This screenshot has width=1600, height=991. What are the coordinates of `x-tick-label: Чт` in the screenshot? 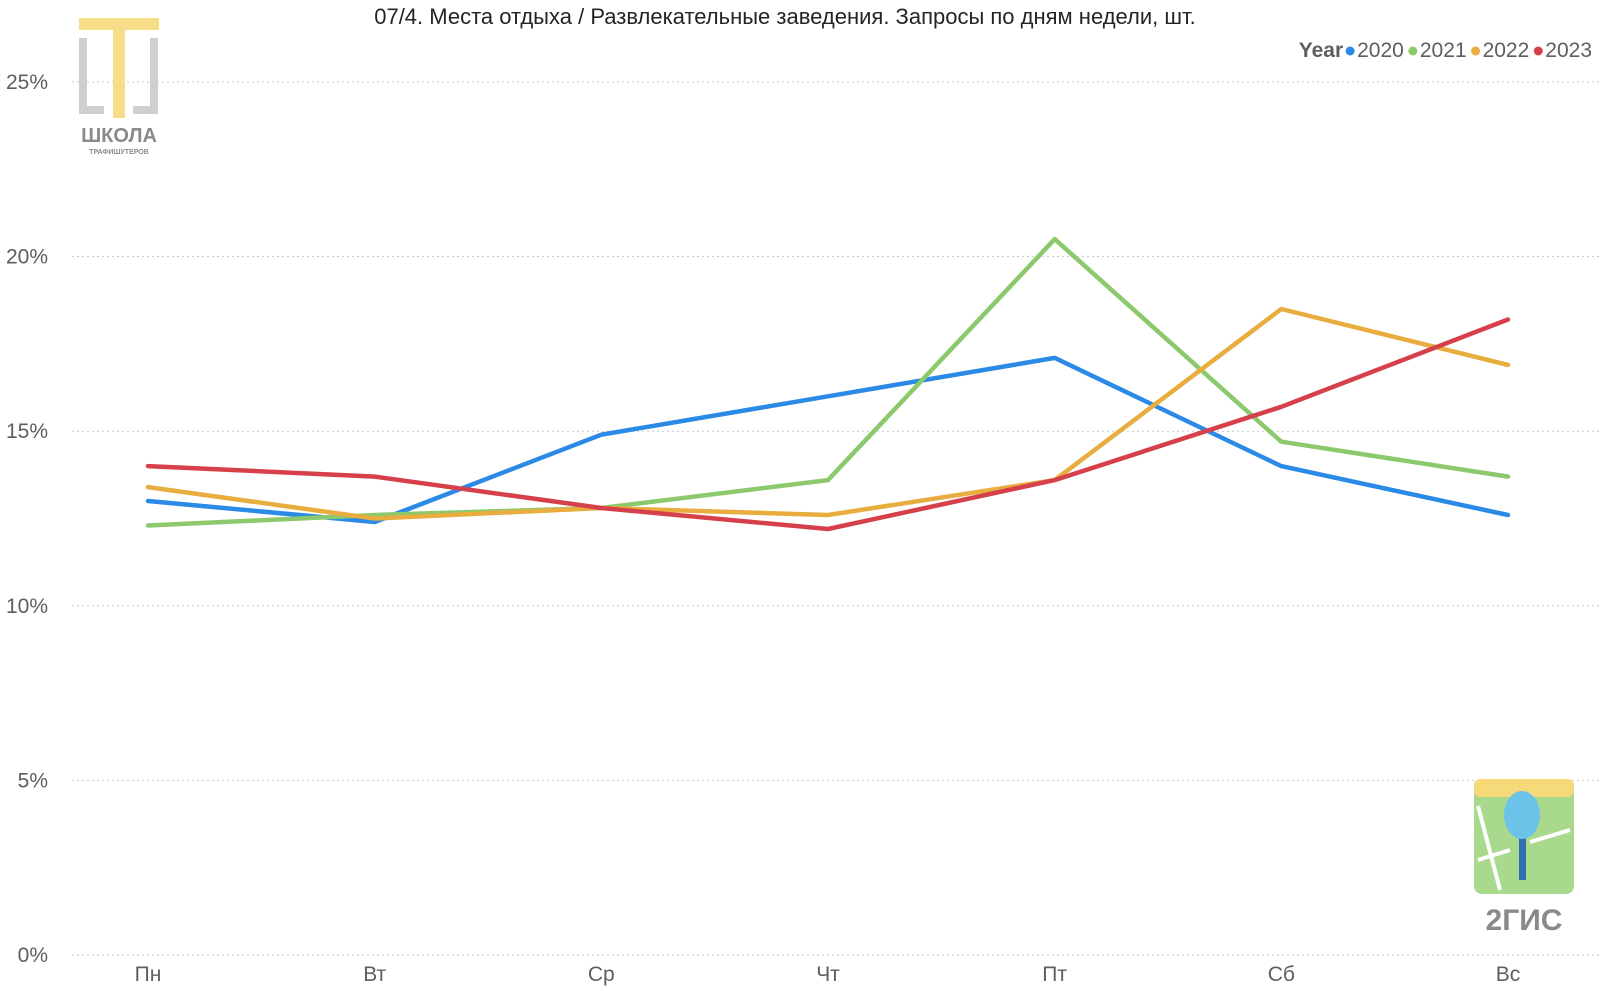 It's located at (828, 974).